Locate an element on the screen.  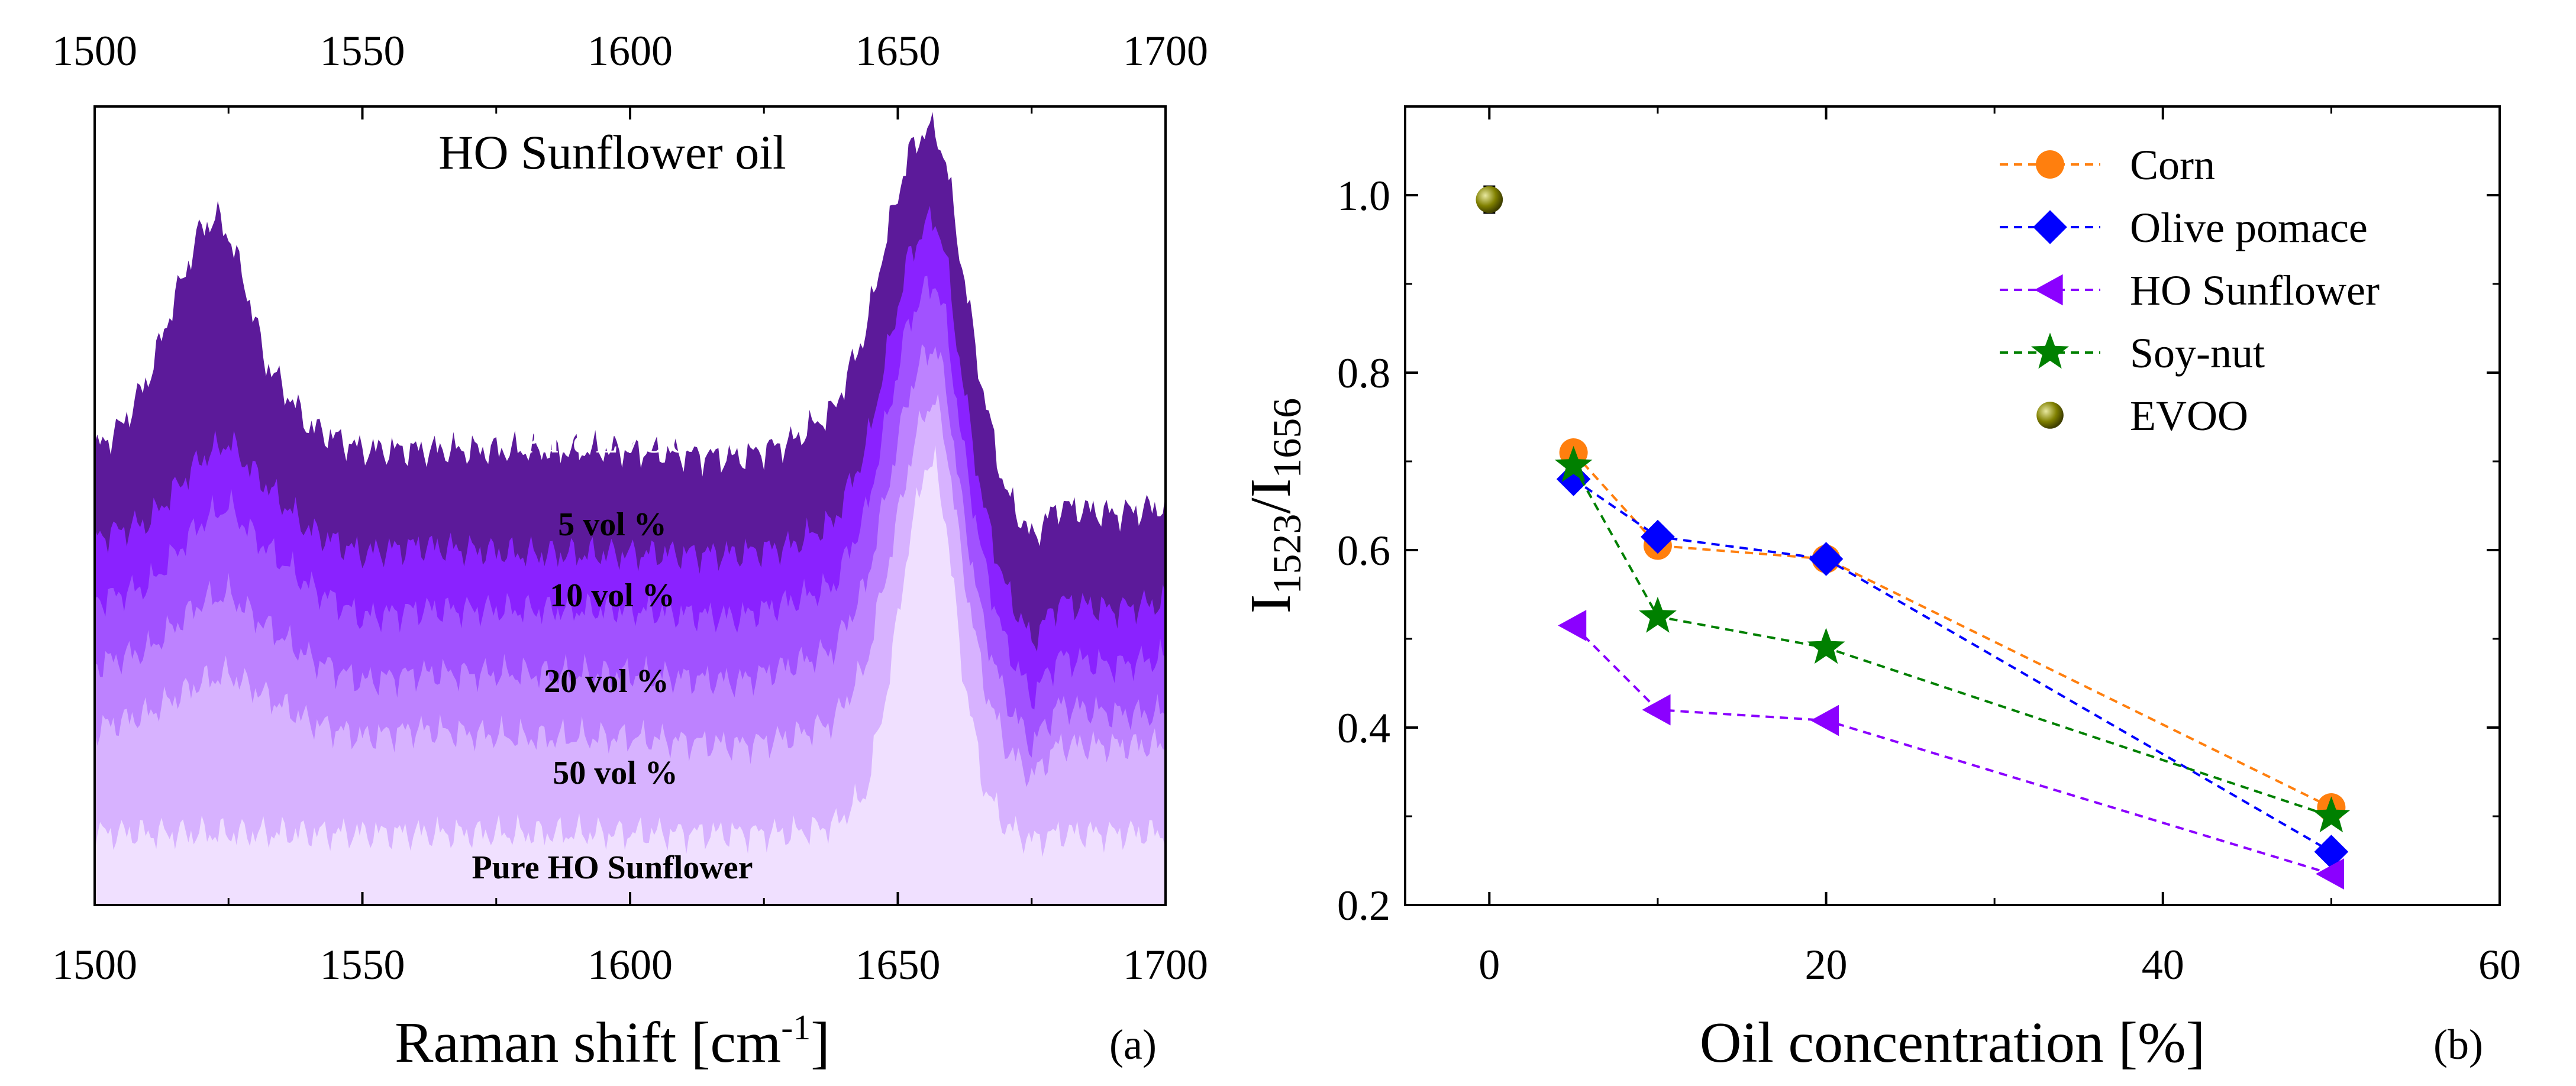
legend-marker-ho-sunflower is located at coordinates (2048, 290).